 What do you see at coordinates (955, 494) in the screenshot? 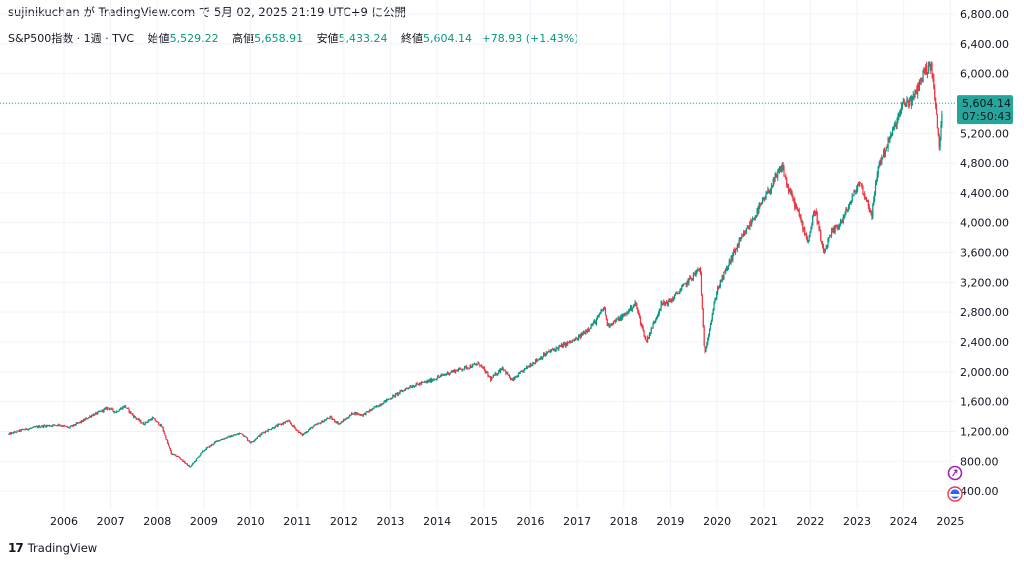
I see `economic-calendar-icon` at bounding box center [955, 494].